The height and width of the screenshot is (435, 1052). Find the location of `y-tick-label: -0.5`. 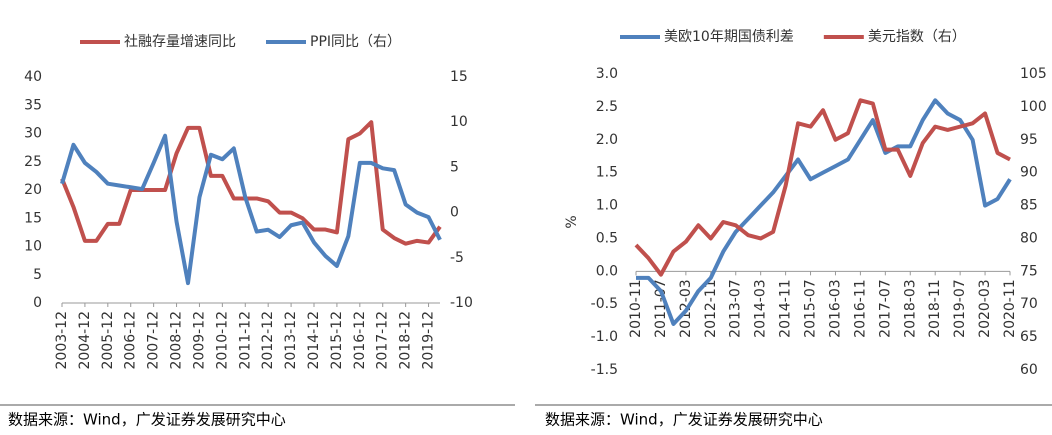

y-tick-label: -0.5 is located at coordinates (604, 304).